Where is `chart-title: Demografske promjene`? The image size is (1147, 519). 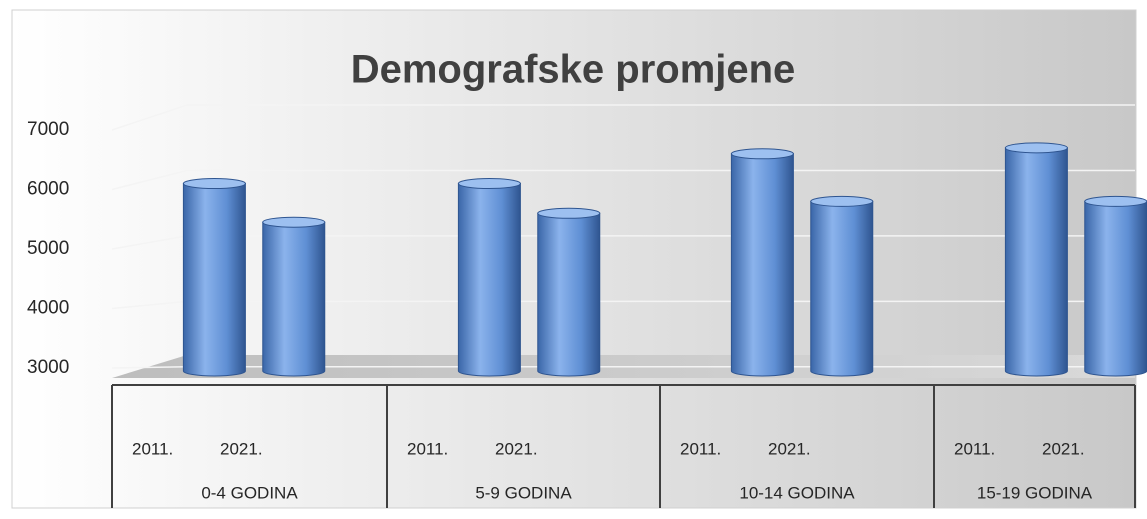
chart-title: Demografske promjene is located at coordinates (573, 70).